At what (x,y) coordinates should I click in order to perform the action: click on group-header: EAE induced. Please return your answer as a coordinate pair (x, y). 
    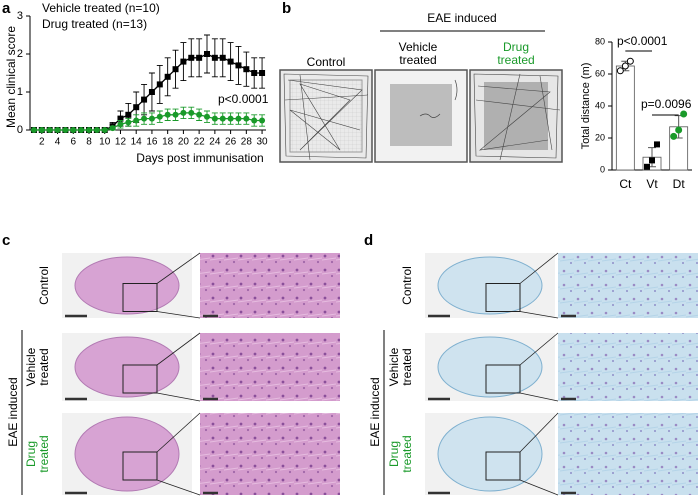
    Looking at the image, I should click on (461, 18).